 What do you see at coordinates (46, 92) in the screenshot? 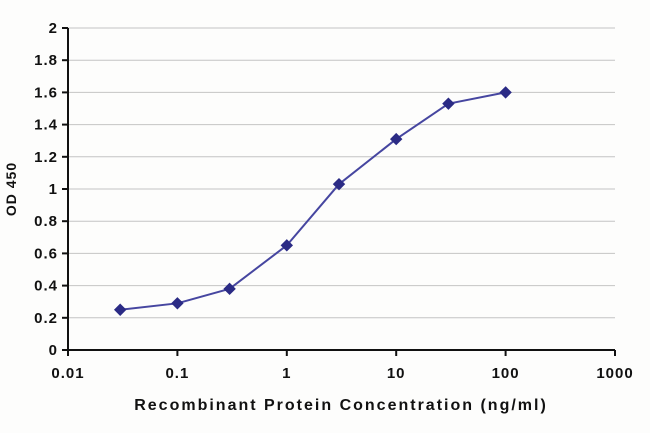
I see `y-tick-label: 1.6` at bounding box center [46, 92].